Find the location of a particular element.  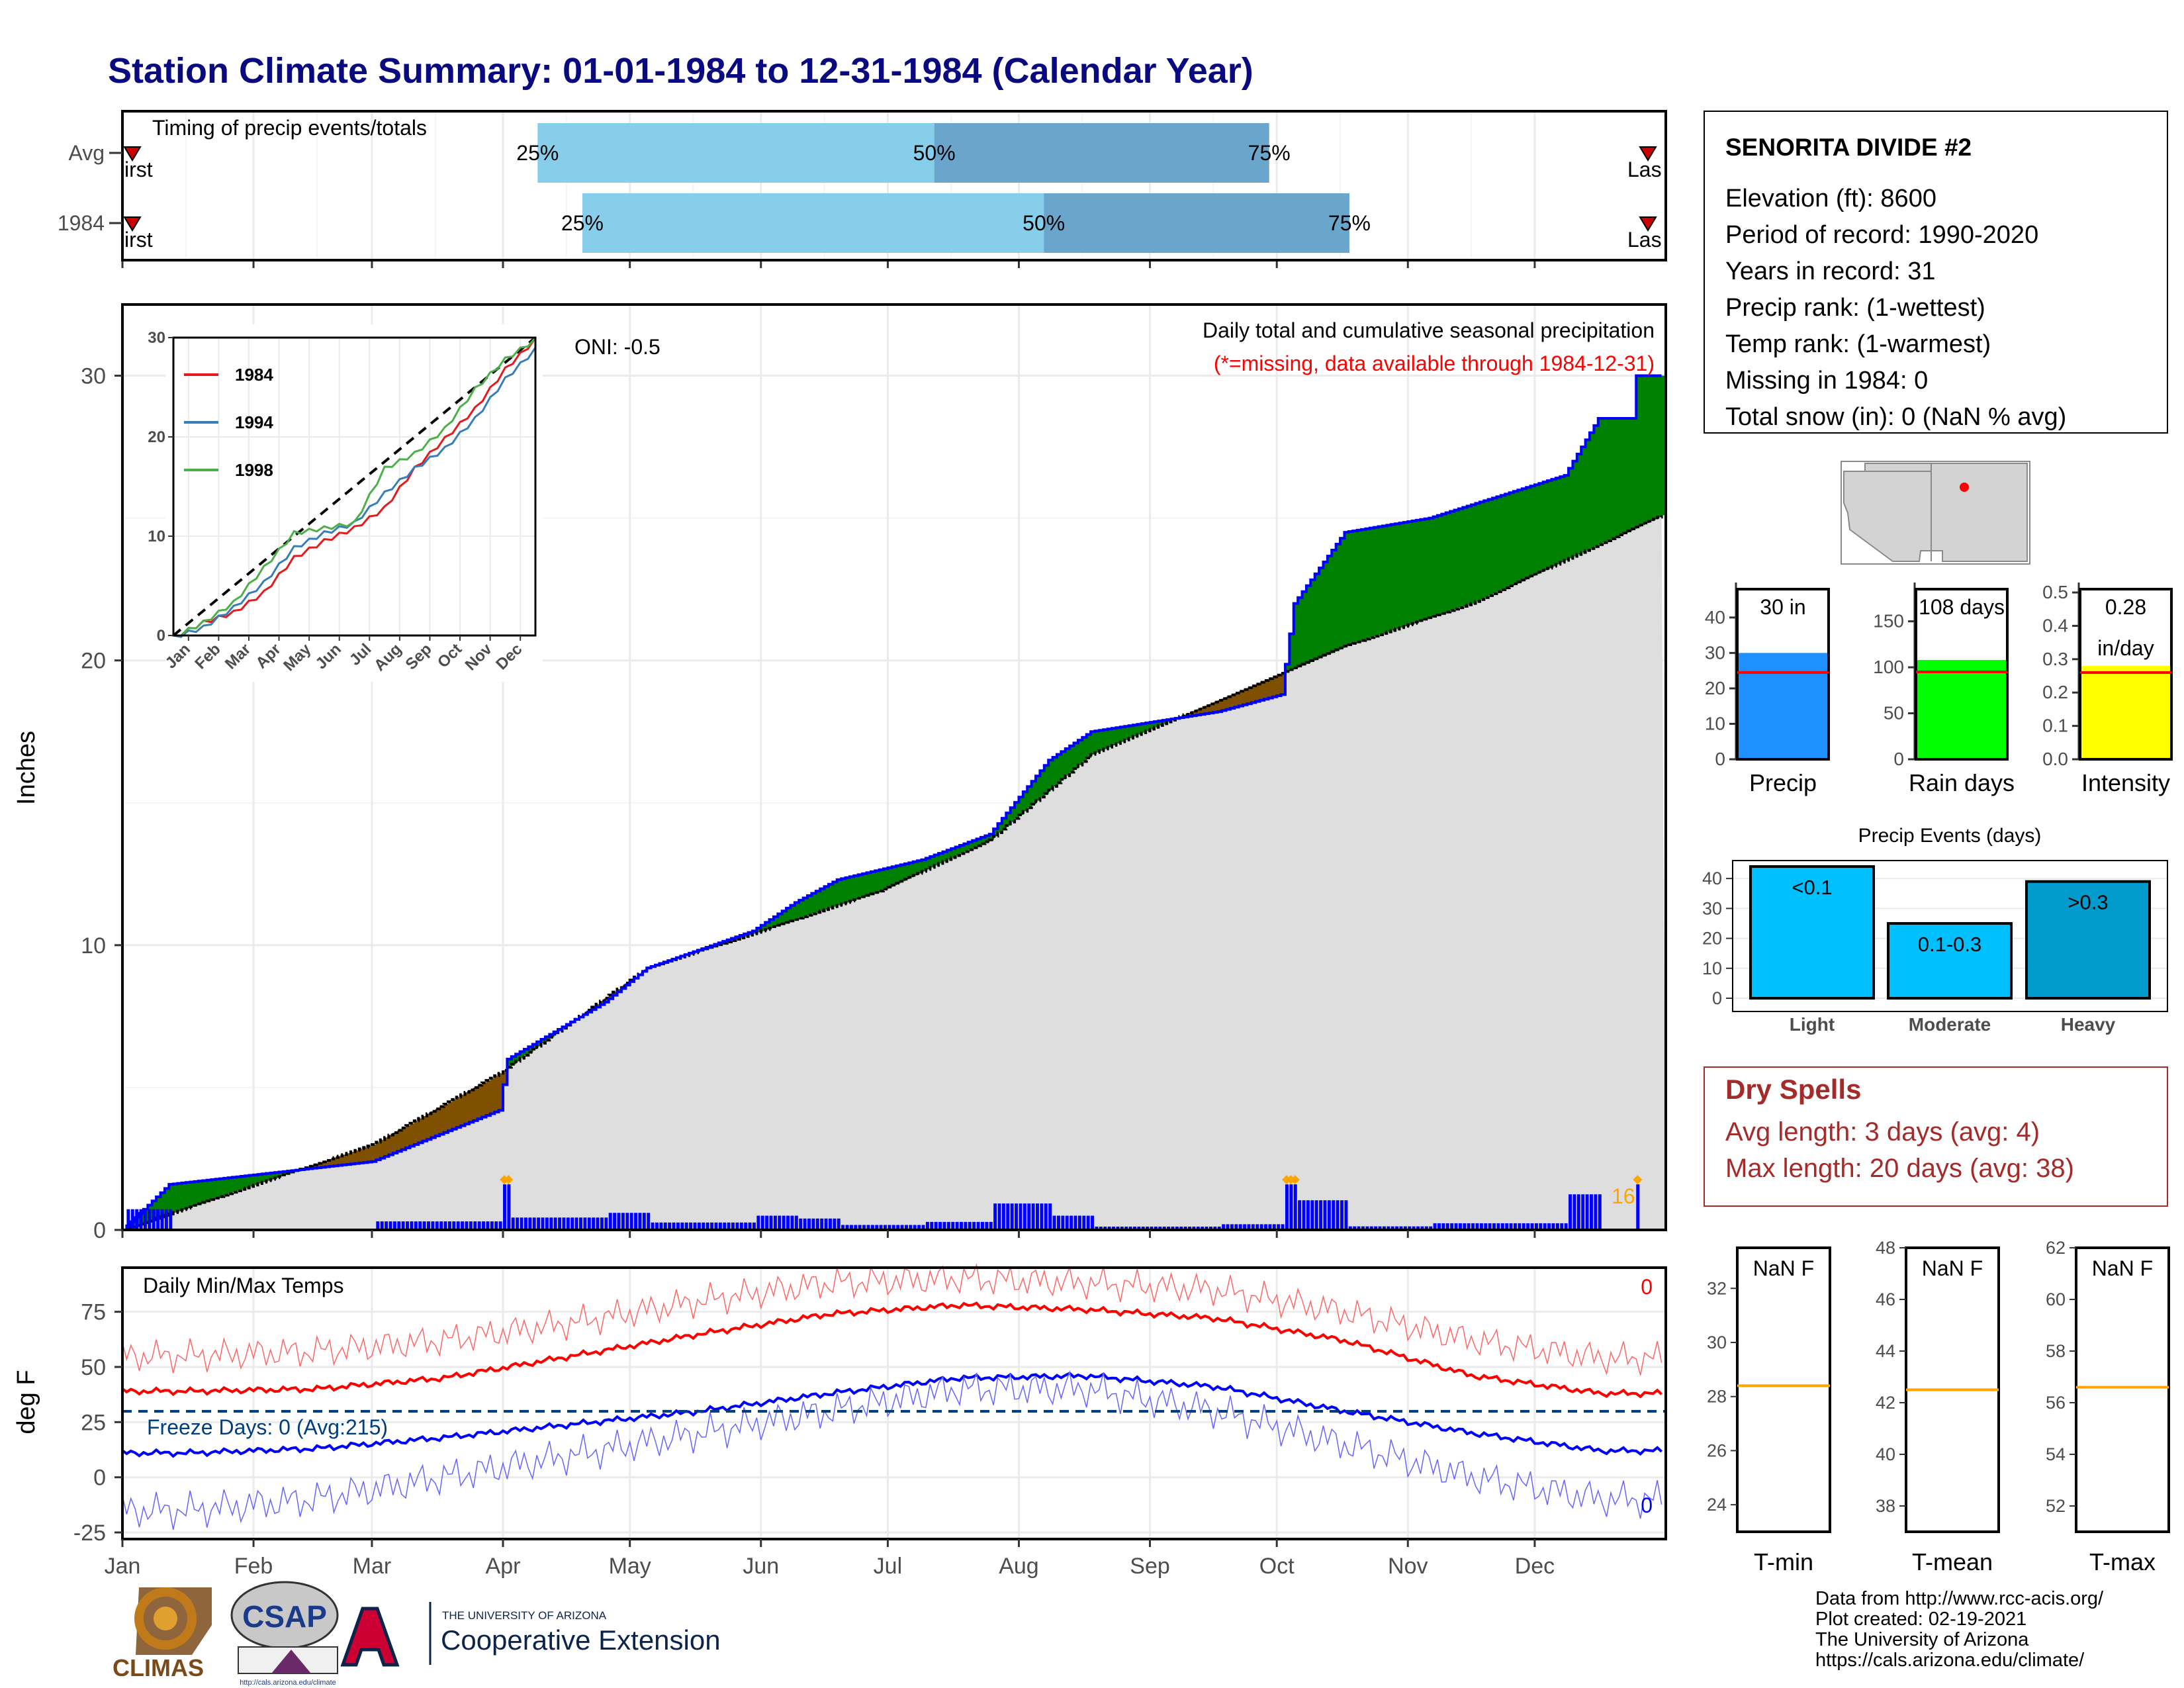

events-category-label: Moderate is located at coordinates (1950, 1024).